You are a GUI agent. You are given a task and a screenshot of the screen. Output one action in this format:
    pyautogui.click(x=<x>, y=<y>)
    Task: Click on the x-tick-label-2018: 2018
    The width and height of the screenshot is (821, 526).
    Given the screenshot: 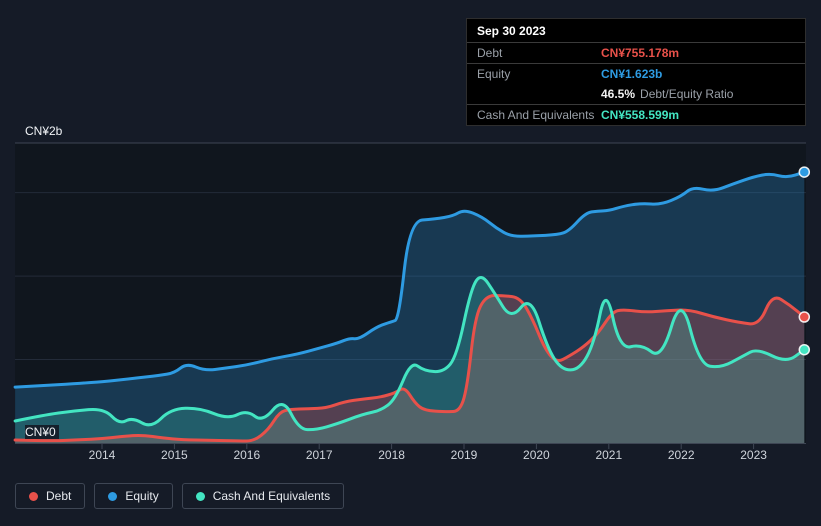 What is the action you would take?
    pyautogui.click(x=391, y=455)
    